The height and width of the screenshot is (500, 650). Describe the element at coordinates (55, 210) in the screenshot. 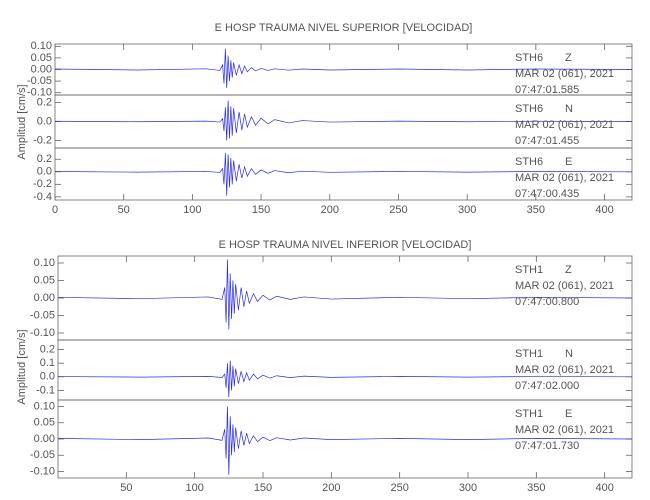

I see `x-tick-label: 0` at that location.